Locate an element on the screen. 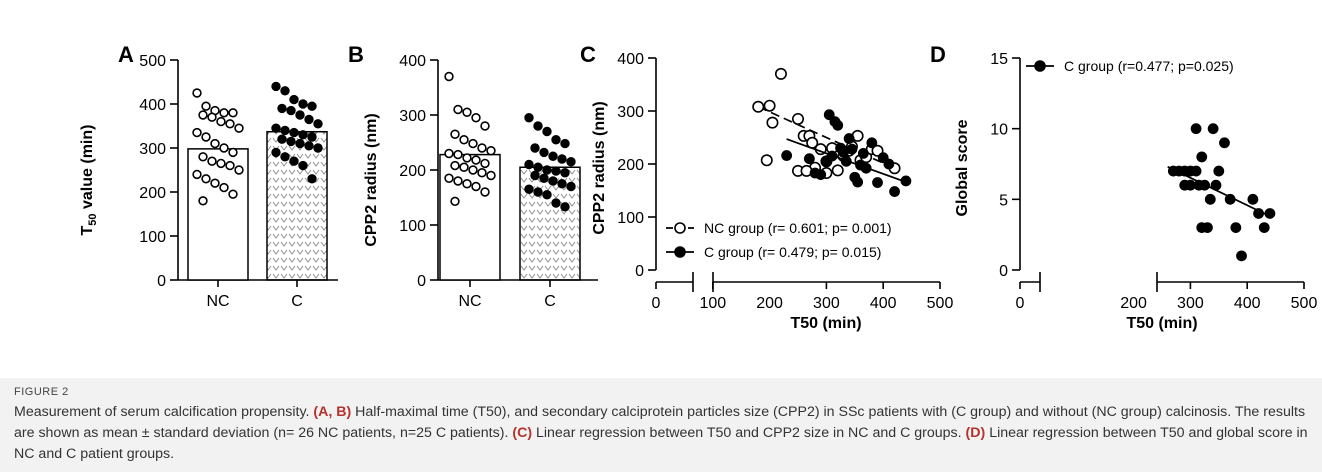 This screenshot has width=1322, height=472. panel-c-x-tick-label: 0 is located at coordinates (656, 303).